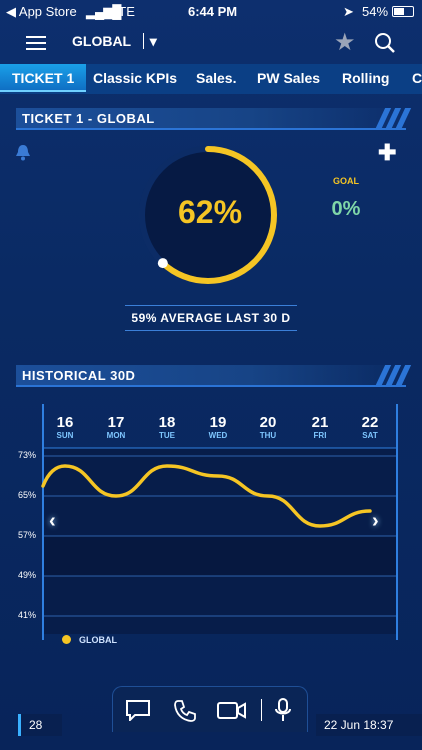 The width and height of the screenshot is (422, 750). Describe the element at coordinates (216, 78) in the screenshot. I see `tab-sales: Sales.` at that location.